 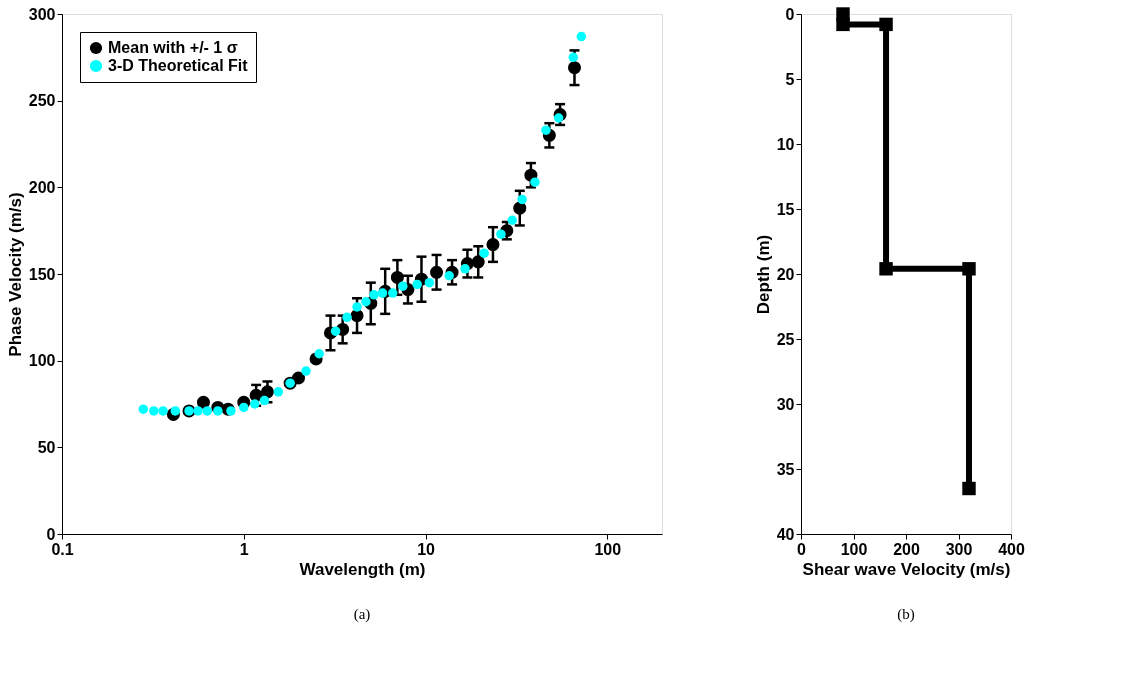 I want to click on y-tick-label: 200, so click(x=42, y=187).